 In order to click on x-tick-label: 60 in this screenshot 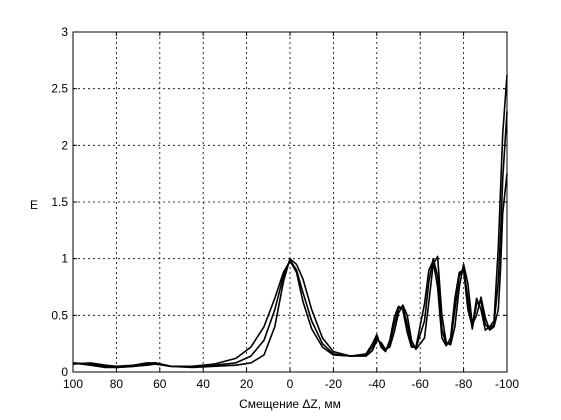, I will do `click(160, 384)`.